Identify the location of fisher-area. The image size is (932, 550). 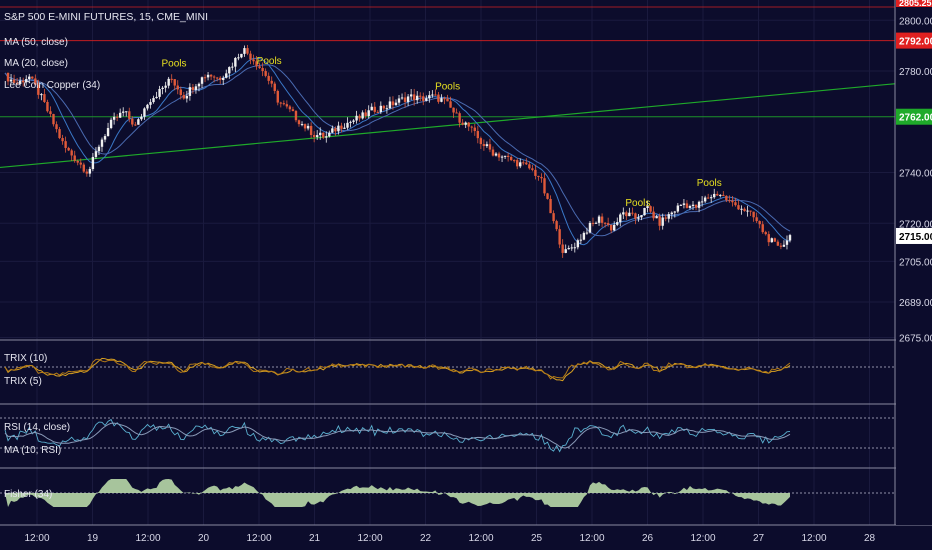
(397, 493).